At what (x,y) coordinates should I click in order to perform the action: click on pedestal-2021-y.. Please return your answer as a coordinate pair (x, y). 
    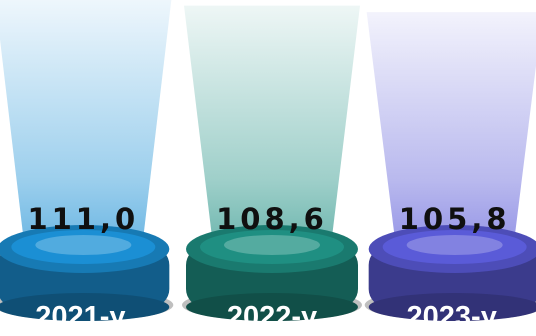
    Looking at the image, I should click on (87, 273).